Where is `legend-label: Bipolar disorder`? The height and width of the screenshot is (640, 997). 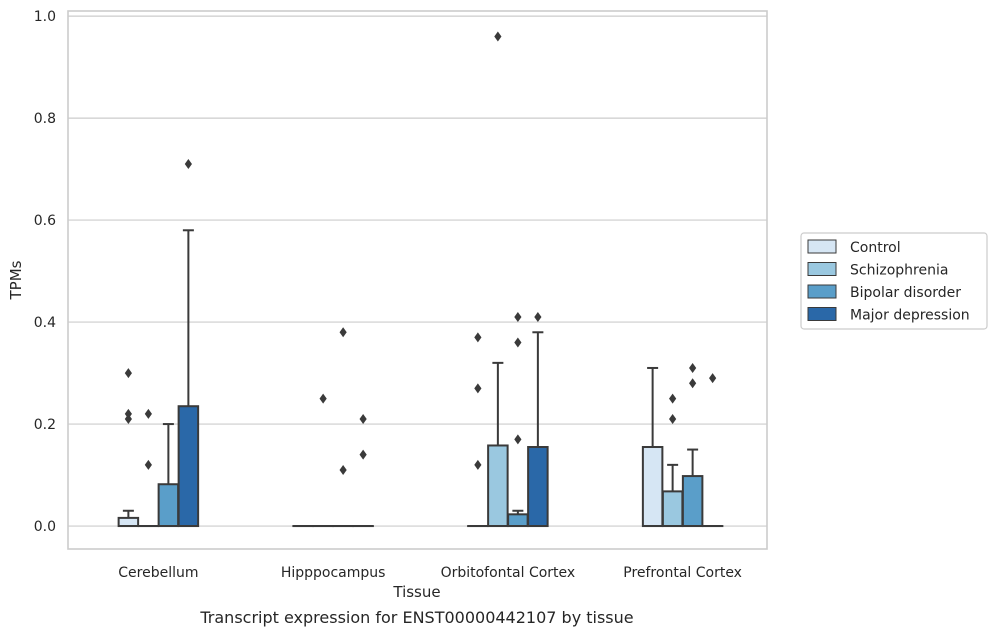
legend-label: Bipolar disorder is located at coordinates (905, 293).